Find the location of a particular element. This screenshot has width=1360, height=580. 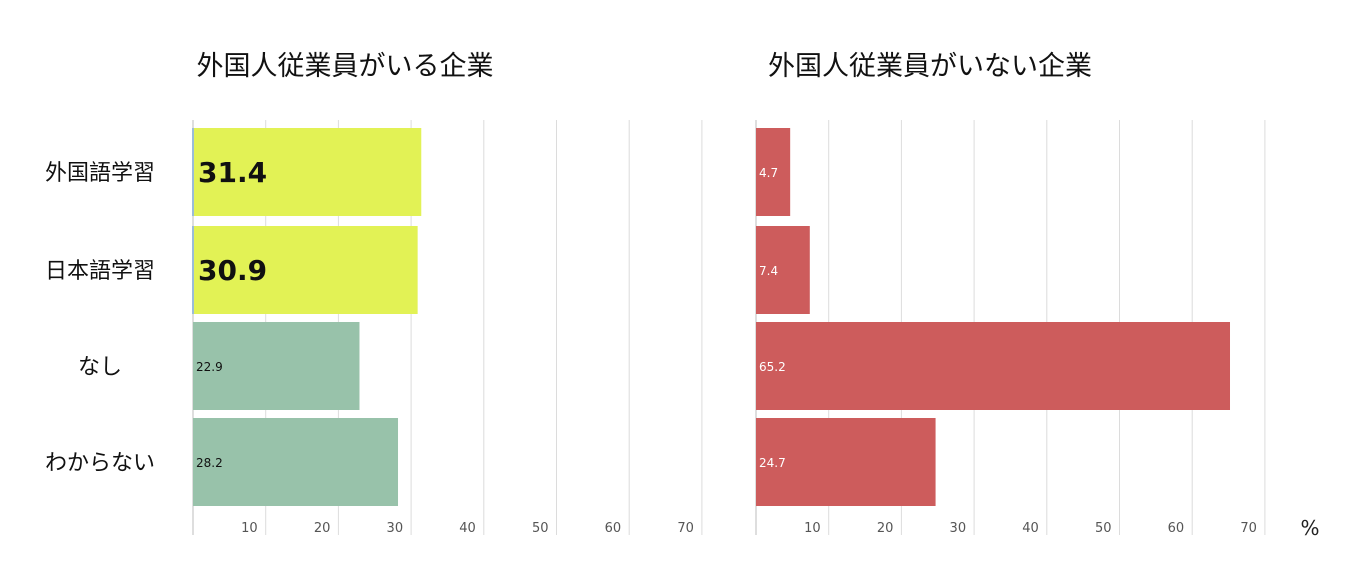

category-label: わからない is located at coordinates (100, 463).